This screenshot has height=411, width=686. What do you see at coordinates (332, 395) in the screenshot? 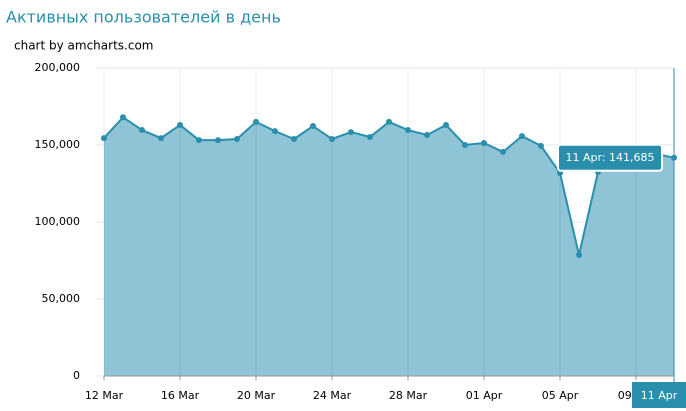
I see `x-tick-label: 24 Mar` at bounding box center [332, 395].